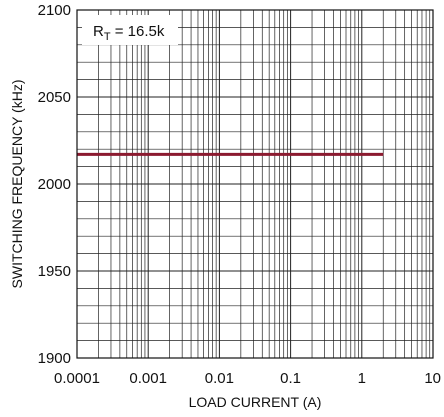 This screenshot has width=444, height=417. What do you see at coordinates (219, 378) in the screenshot?
I see `x-tick-label: 0.01` at bounding box center [219, 378].